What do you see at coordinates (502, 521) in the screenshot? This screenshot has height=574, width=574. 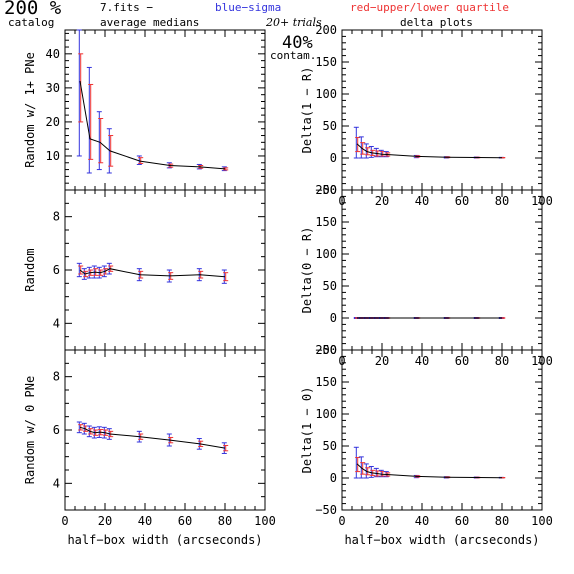 I see `panel-6-x-tick-label: 80` at bounding box center [502, 521].